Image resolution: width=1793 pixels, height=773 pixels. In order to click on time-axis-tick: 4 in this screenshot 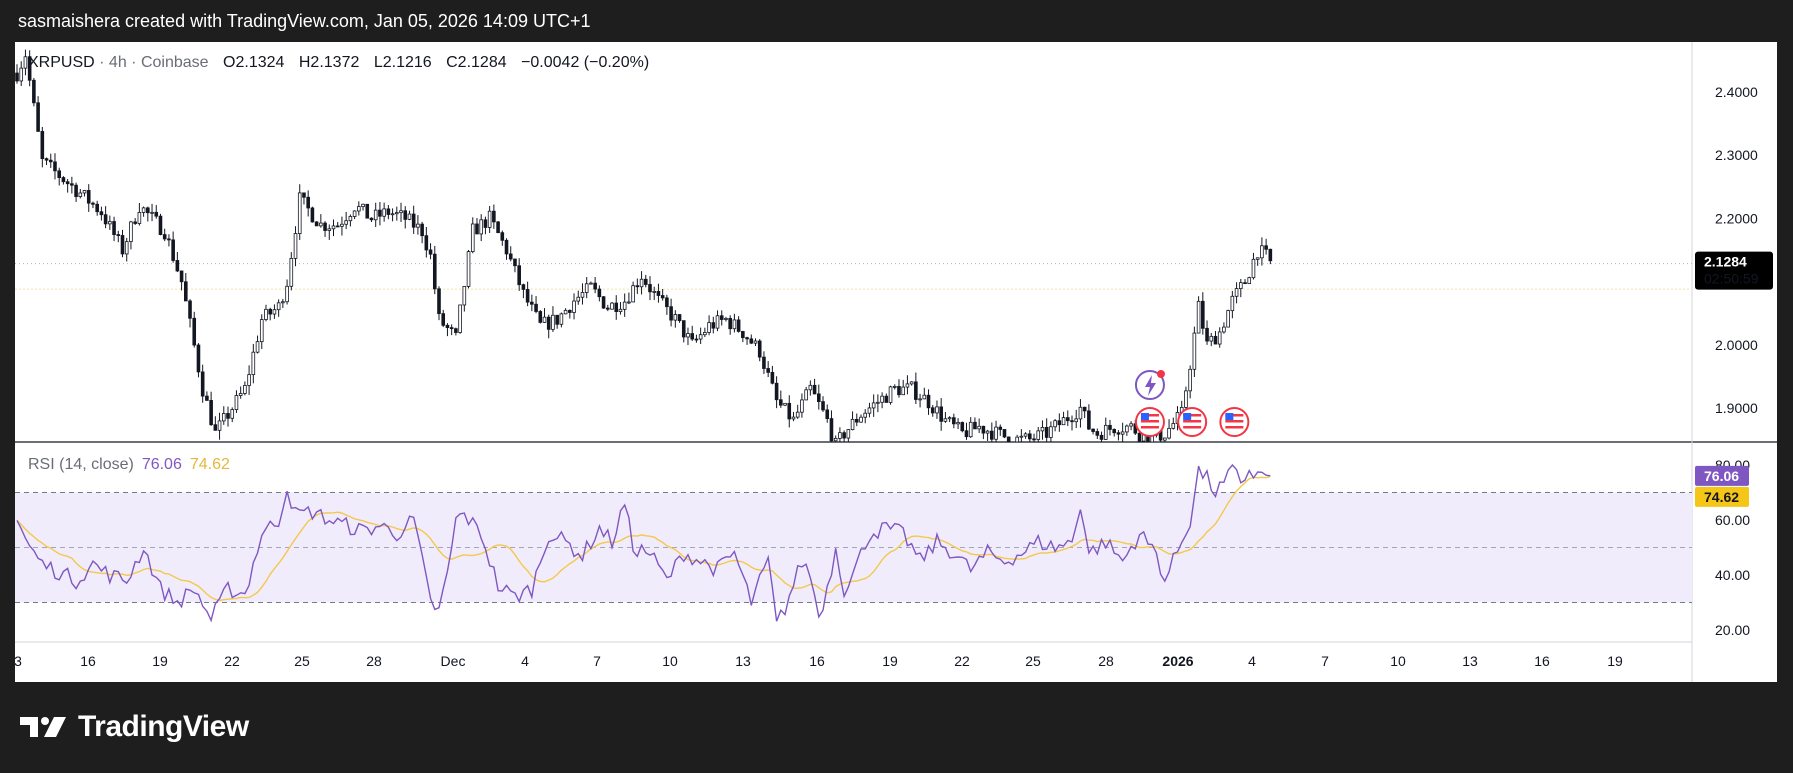, I will do `click(1252, 661)`.